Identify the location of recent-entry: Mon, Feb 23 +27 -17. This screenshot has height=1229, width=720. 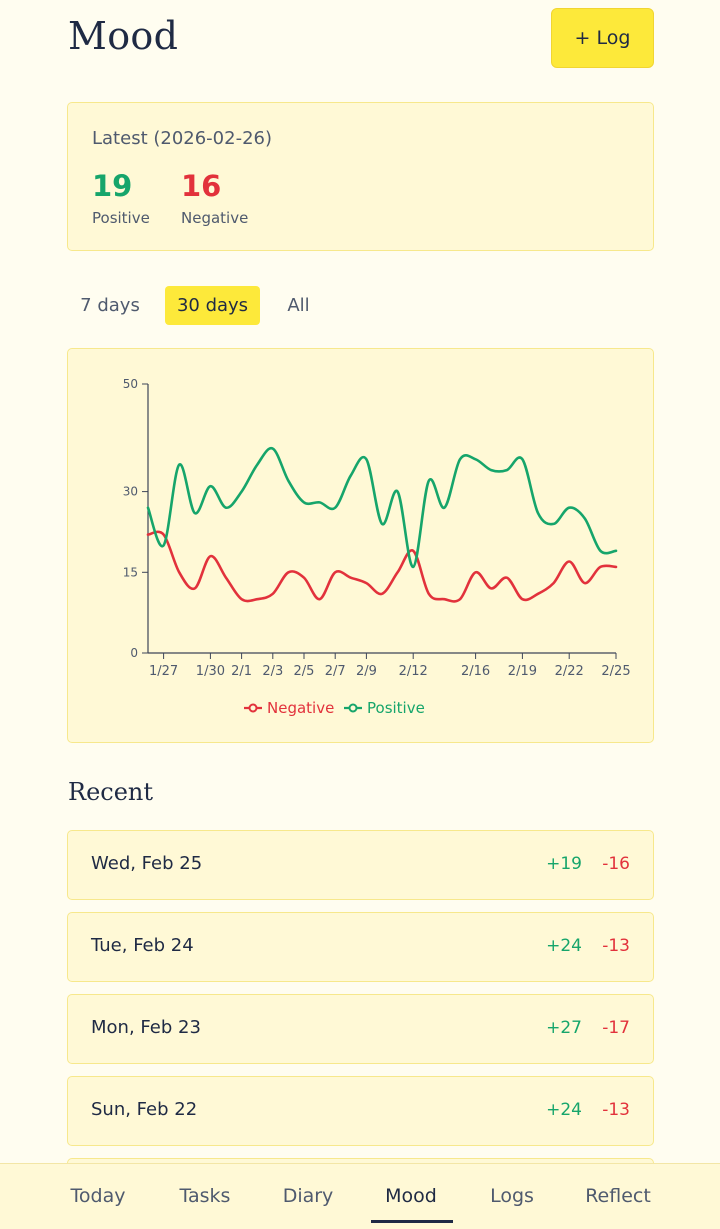
(360, 1029).